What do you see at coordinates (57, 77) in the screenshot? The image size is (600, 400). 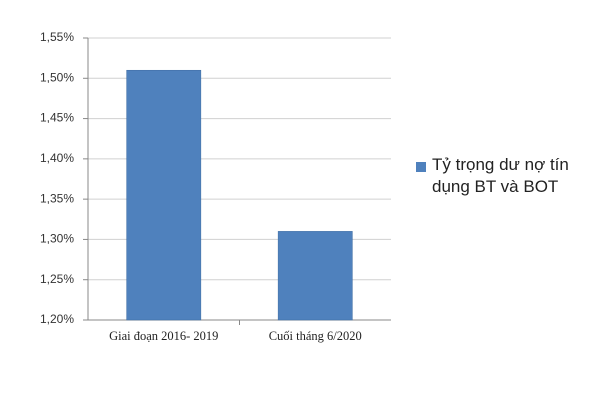 I see `y-tick-label: 1,50%` at bounding box center [57, 77].